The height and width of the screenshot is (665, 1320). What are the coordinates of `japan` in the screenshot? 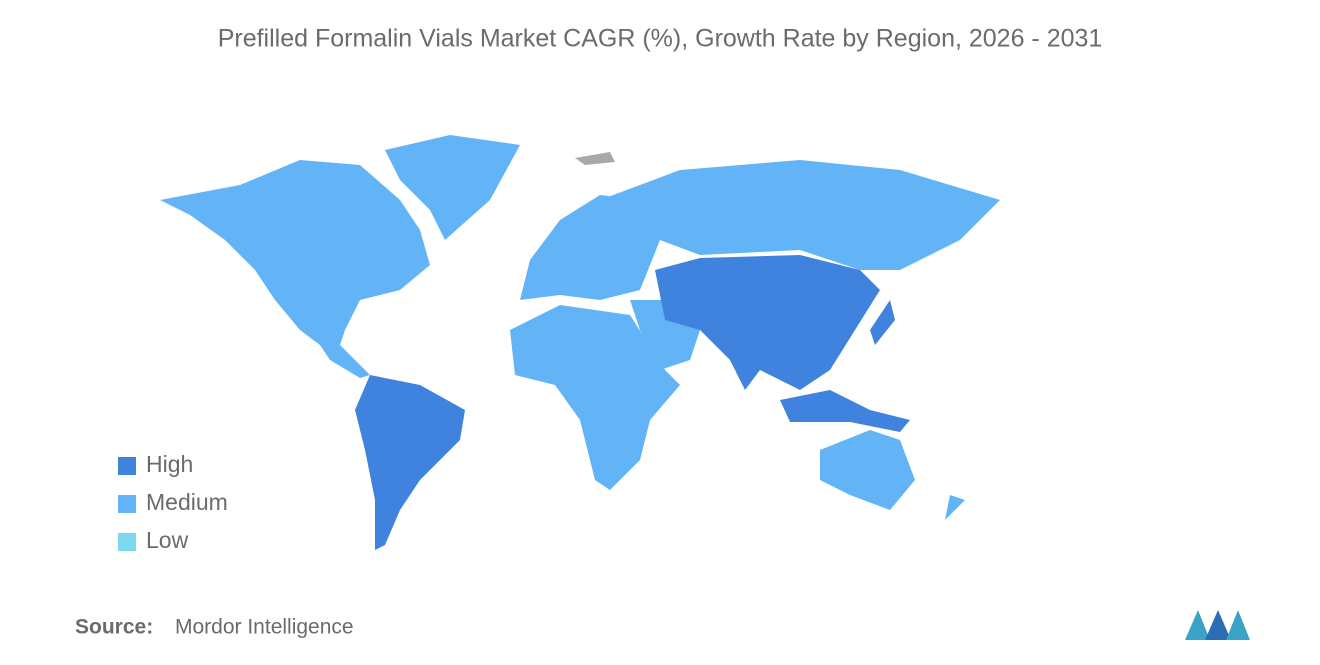 It's located at (882, 322).